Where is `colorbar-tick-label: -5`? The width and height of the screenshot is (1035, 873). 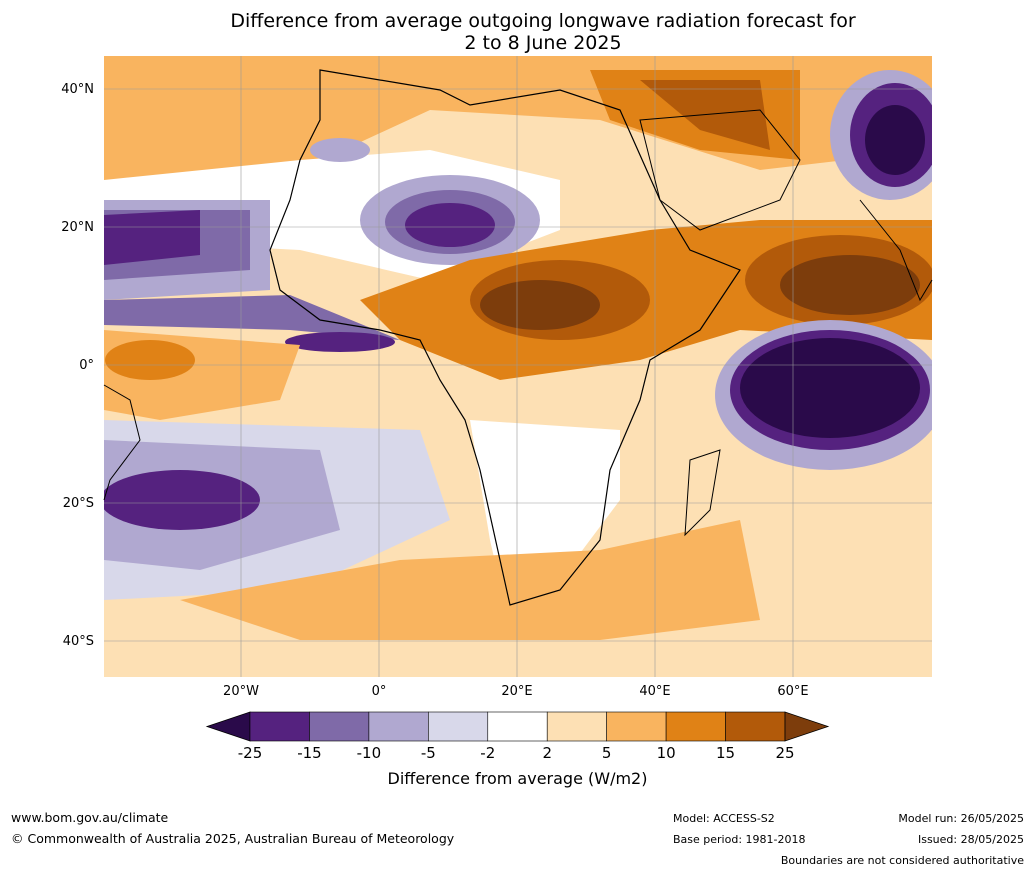
colorbar-tick-label: -5 is located at coordinates (428, 753).